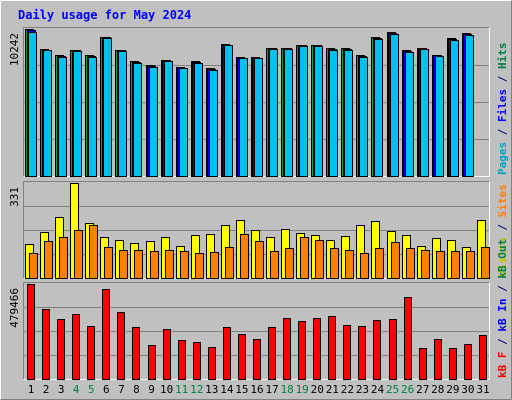 The height and width of the screenshot is (400, 512). I want to click on side-label-part: Pages, so click(502, 158).